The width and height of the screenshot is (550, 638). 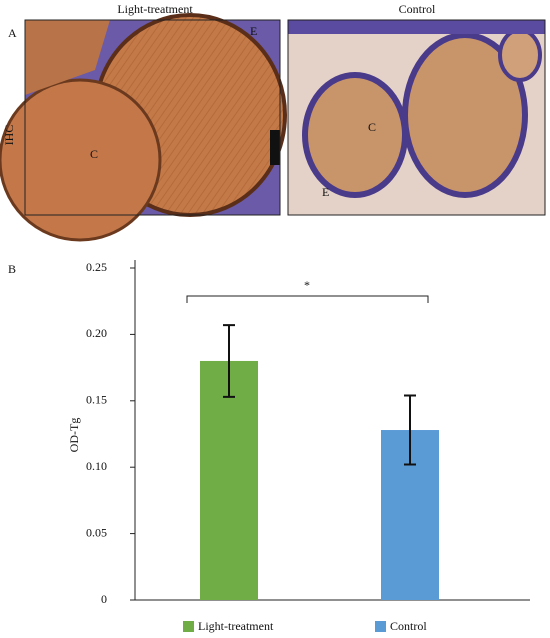 What do you see at coordinates (12, 269) in the screenshot?
I see `panel-label: B` at bounding box center [12, 269].